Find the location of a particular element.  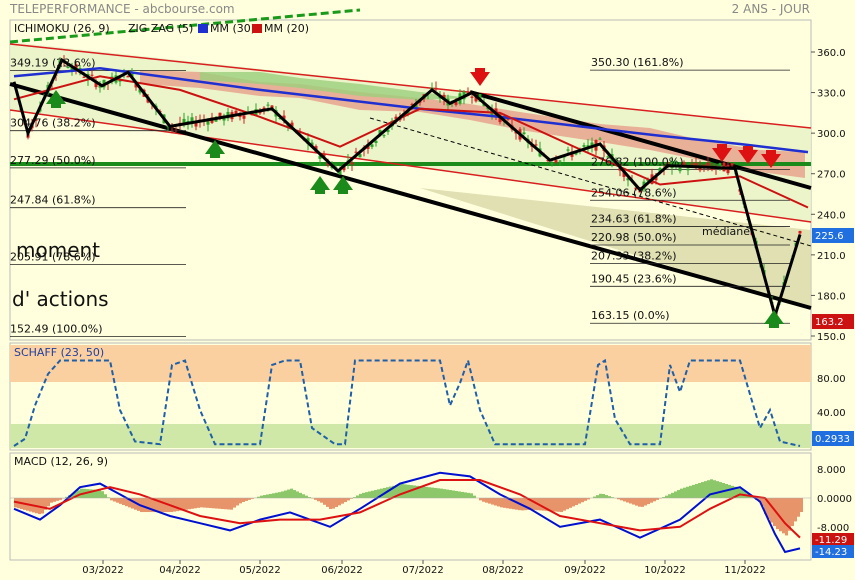

chart-title: TELEPERFORMANCE - abcbourse.com is located at coordinates (122, 9).